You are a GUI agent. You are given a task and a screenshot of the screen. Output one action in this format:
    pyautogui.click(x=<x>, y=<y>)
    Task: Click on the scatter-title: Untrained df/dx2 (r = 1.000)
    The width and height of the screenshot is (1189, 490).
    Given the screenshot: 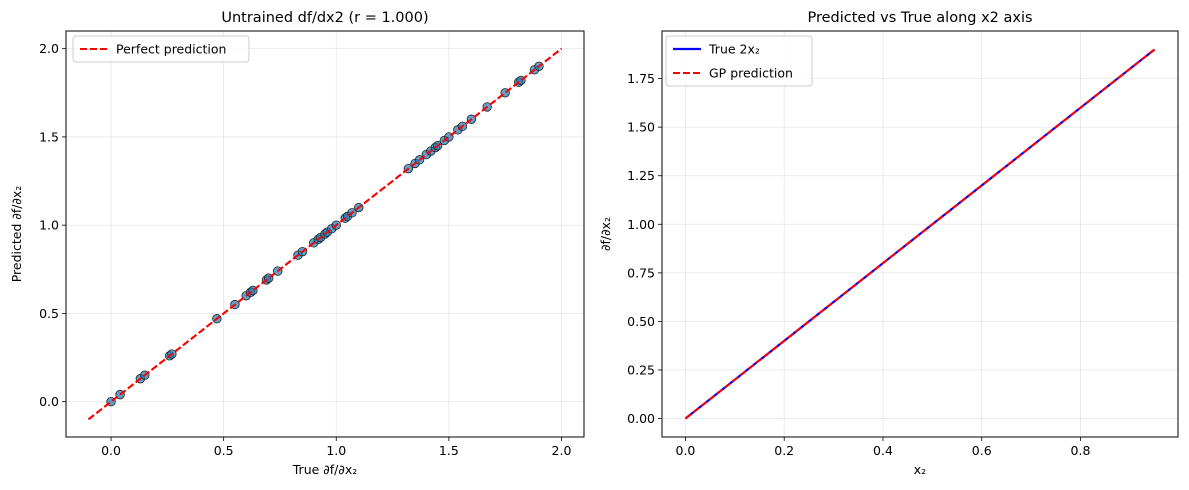 What is the action you would take?
    pyautogui.click(x=324, y=18)
    